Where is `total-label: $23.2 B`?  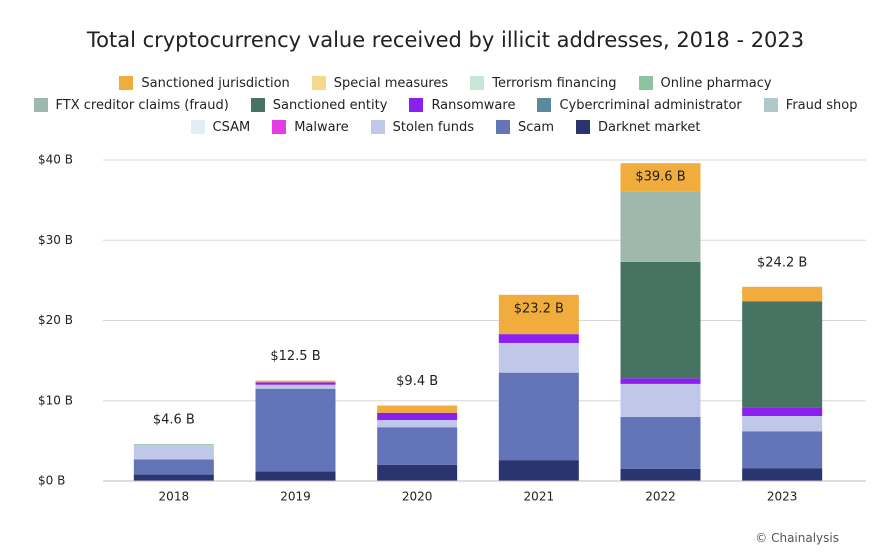
total-label: $23.2 B is located at coordinates (539, 308).